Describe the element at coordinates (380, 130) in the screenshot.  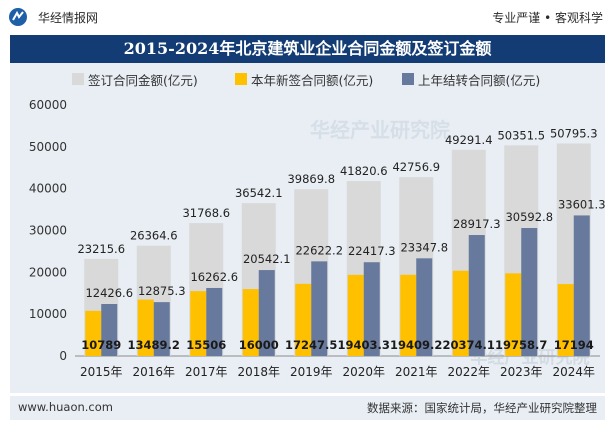
I see `watermark-mid: 华经产业研究院` at that location.